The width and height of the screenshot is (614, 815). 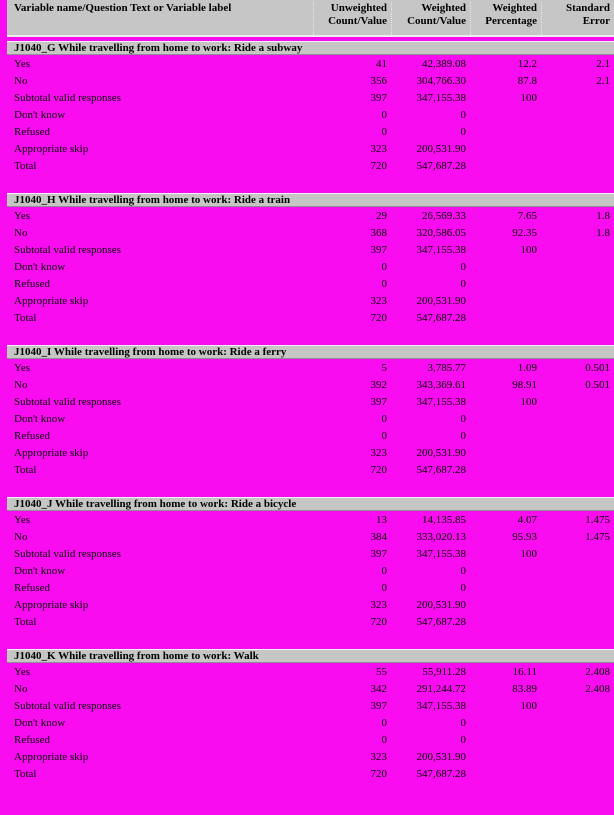 What do you see at coordinates (307, 367) in the screenshot?
I see `table-row: Yes 5 3,785.77 1.09 0.501` at bounding box center [307, 367].